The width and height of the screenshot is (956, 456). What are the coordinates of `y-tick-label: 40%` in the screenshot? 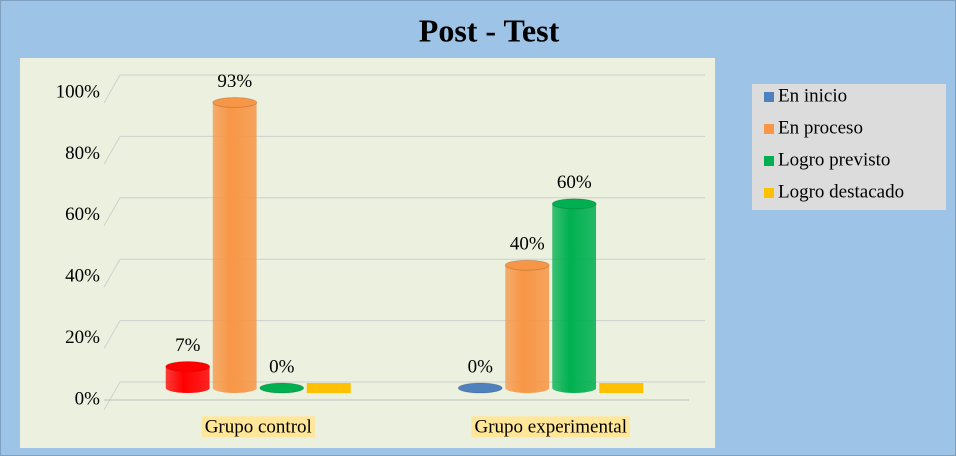 It's located at (82, 276).